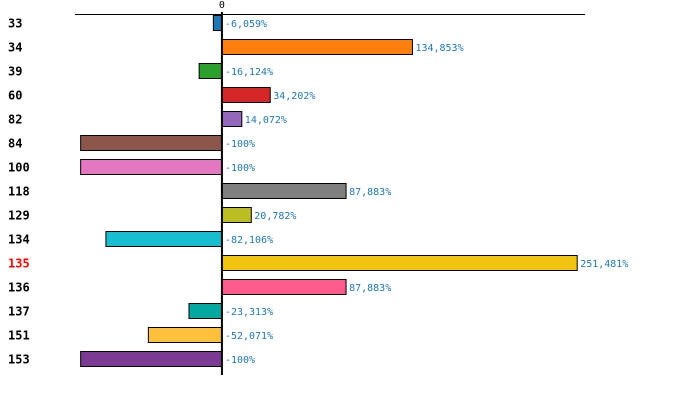  I want to click on value-label: -23,313%, so click(249, 312).